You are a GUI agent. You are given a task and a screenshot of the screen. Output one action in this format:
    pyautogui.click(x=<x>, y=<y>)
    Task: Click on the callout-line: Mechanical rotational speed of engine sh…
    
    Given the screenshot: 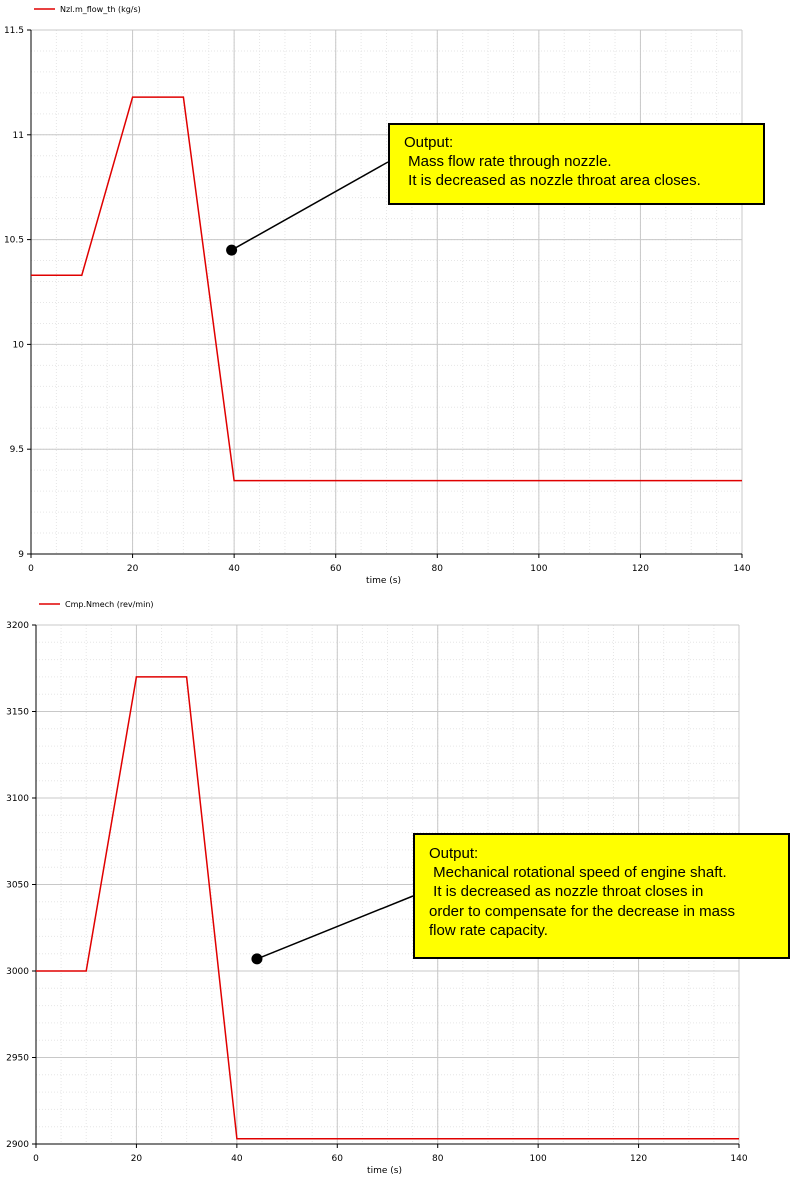 What is the action you would take?
    pyautogui.click(x=578, y=873)
    